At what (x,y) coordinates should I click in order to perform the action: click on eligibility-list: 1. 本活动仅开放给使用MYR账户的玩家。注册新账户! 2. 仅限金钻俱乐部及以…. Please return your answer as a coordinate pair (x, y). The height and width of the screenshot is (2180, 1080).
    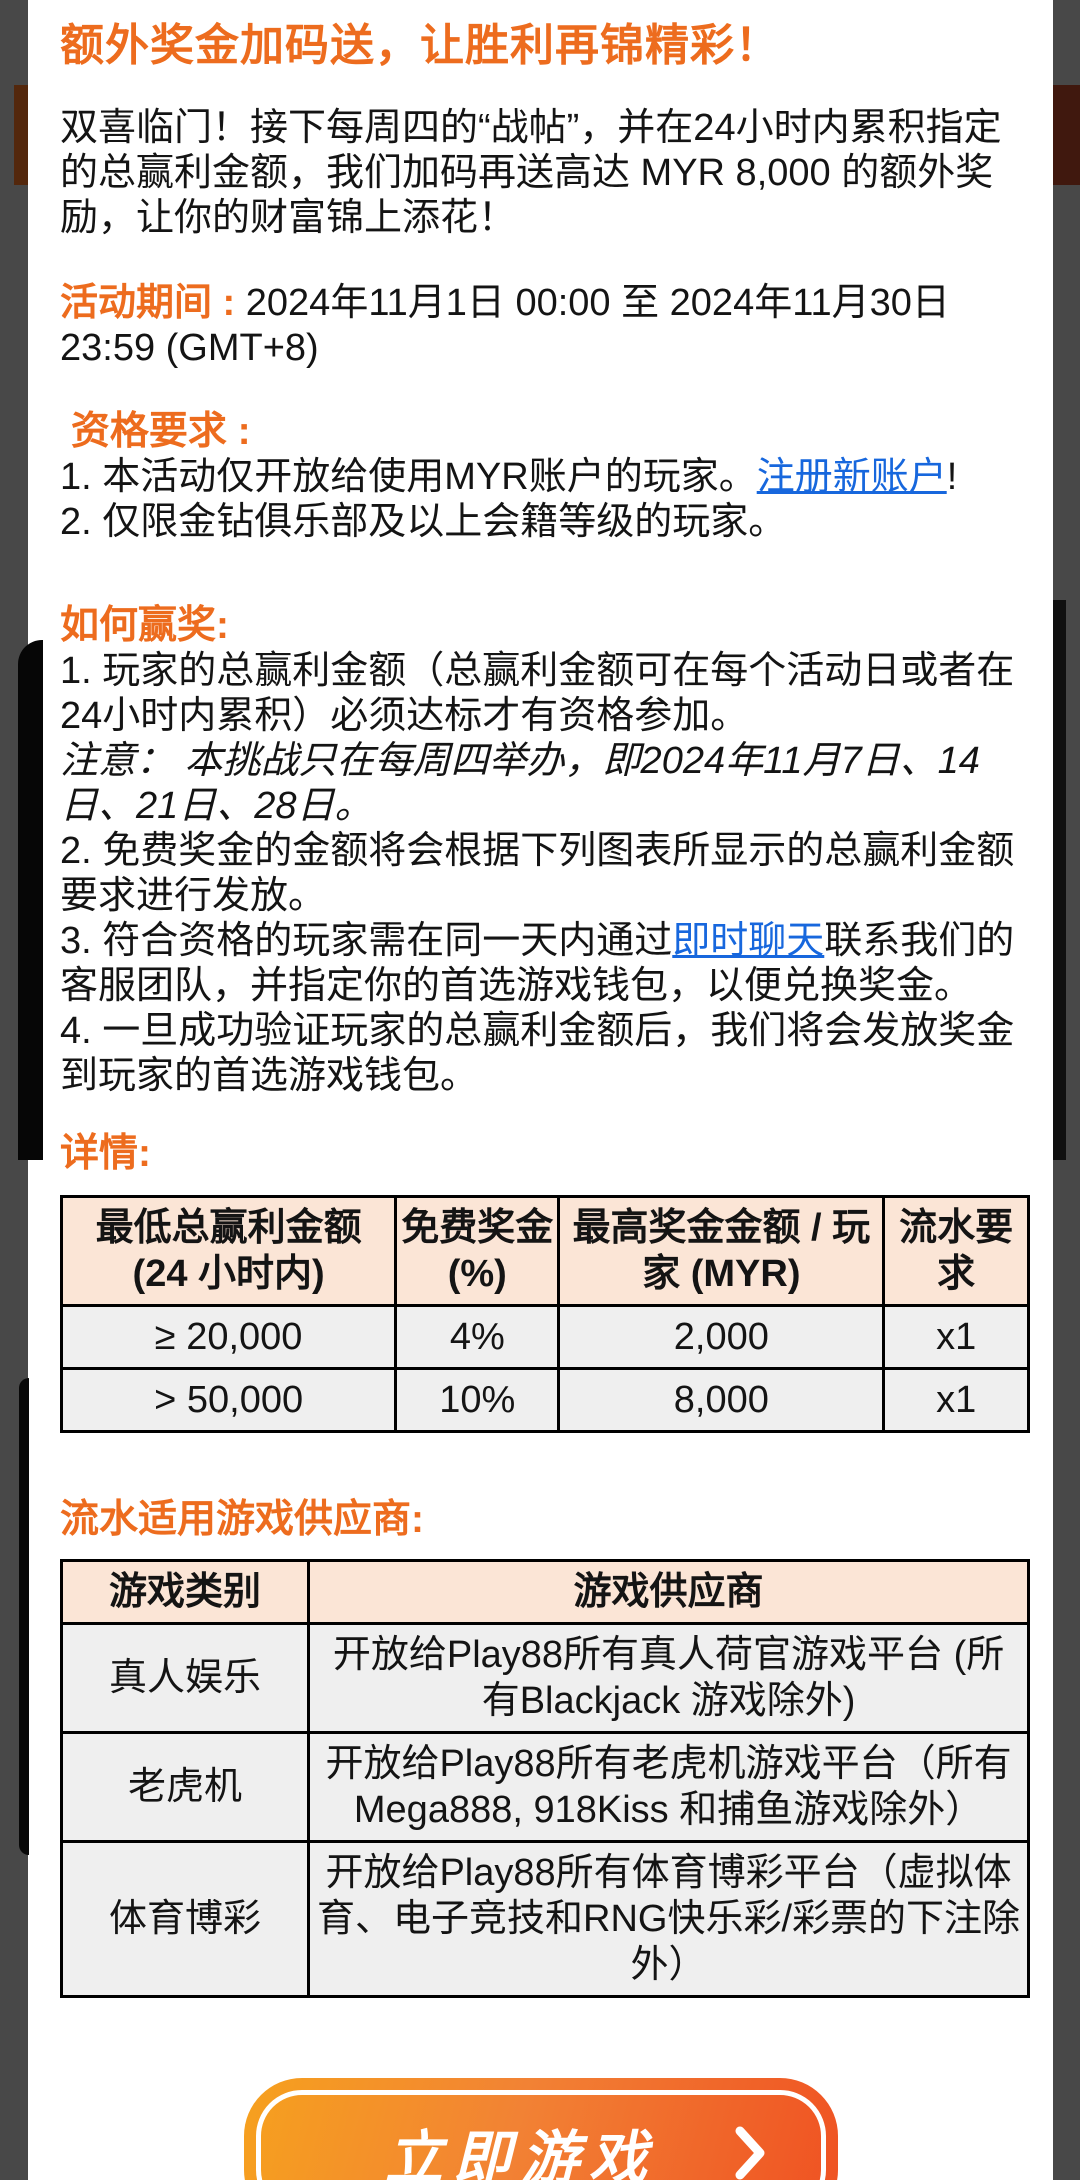
    Looking at the image, I should click on (545, 500).